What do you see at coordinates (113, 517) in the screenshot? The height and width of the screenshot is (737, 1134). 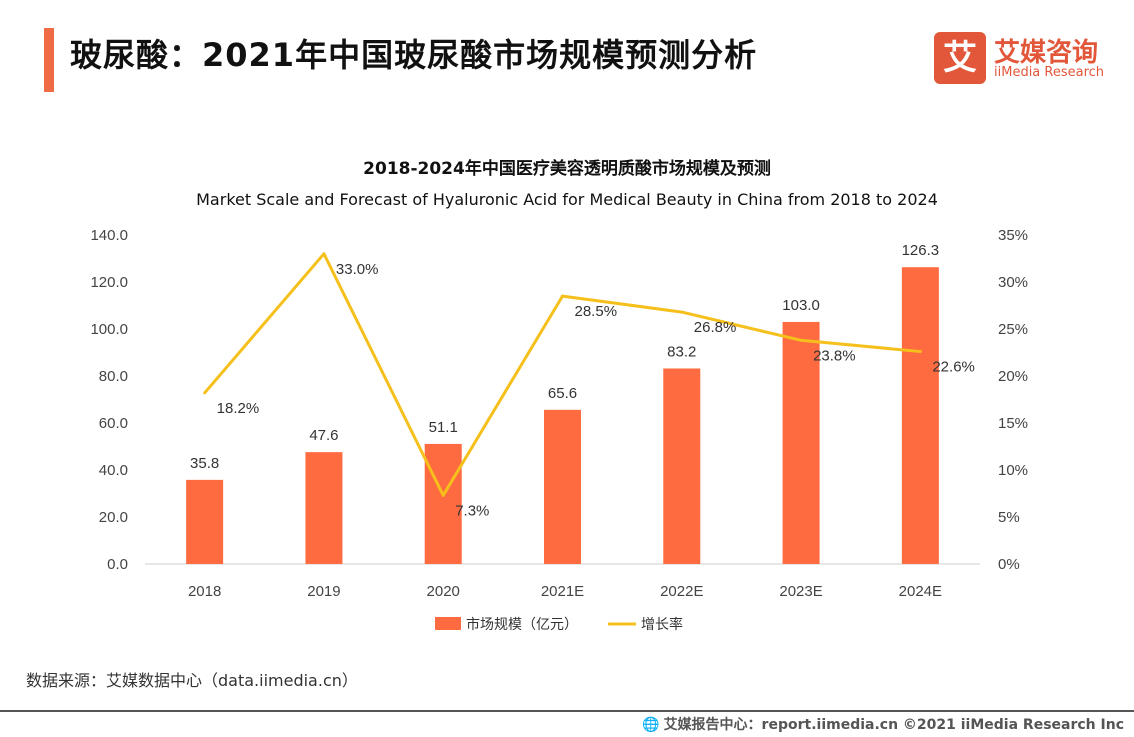 I see `left-axis-tick-label: 20.0` at bounding box center [113, 517].